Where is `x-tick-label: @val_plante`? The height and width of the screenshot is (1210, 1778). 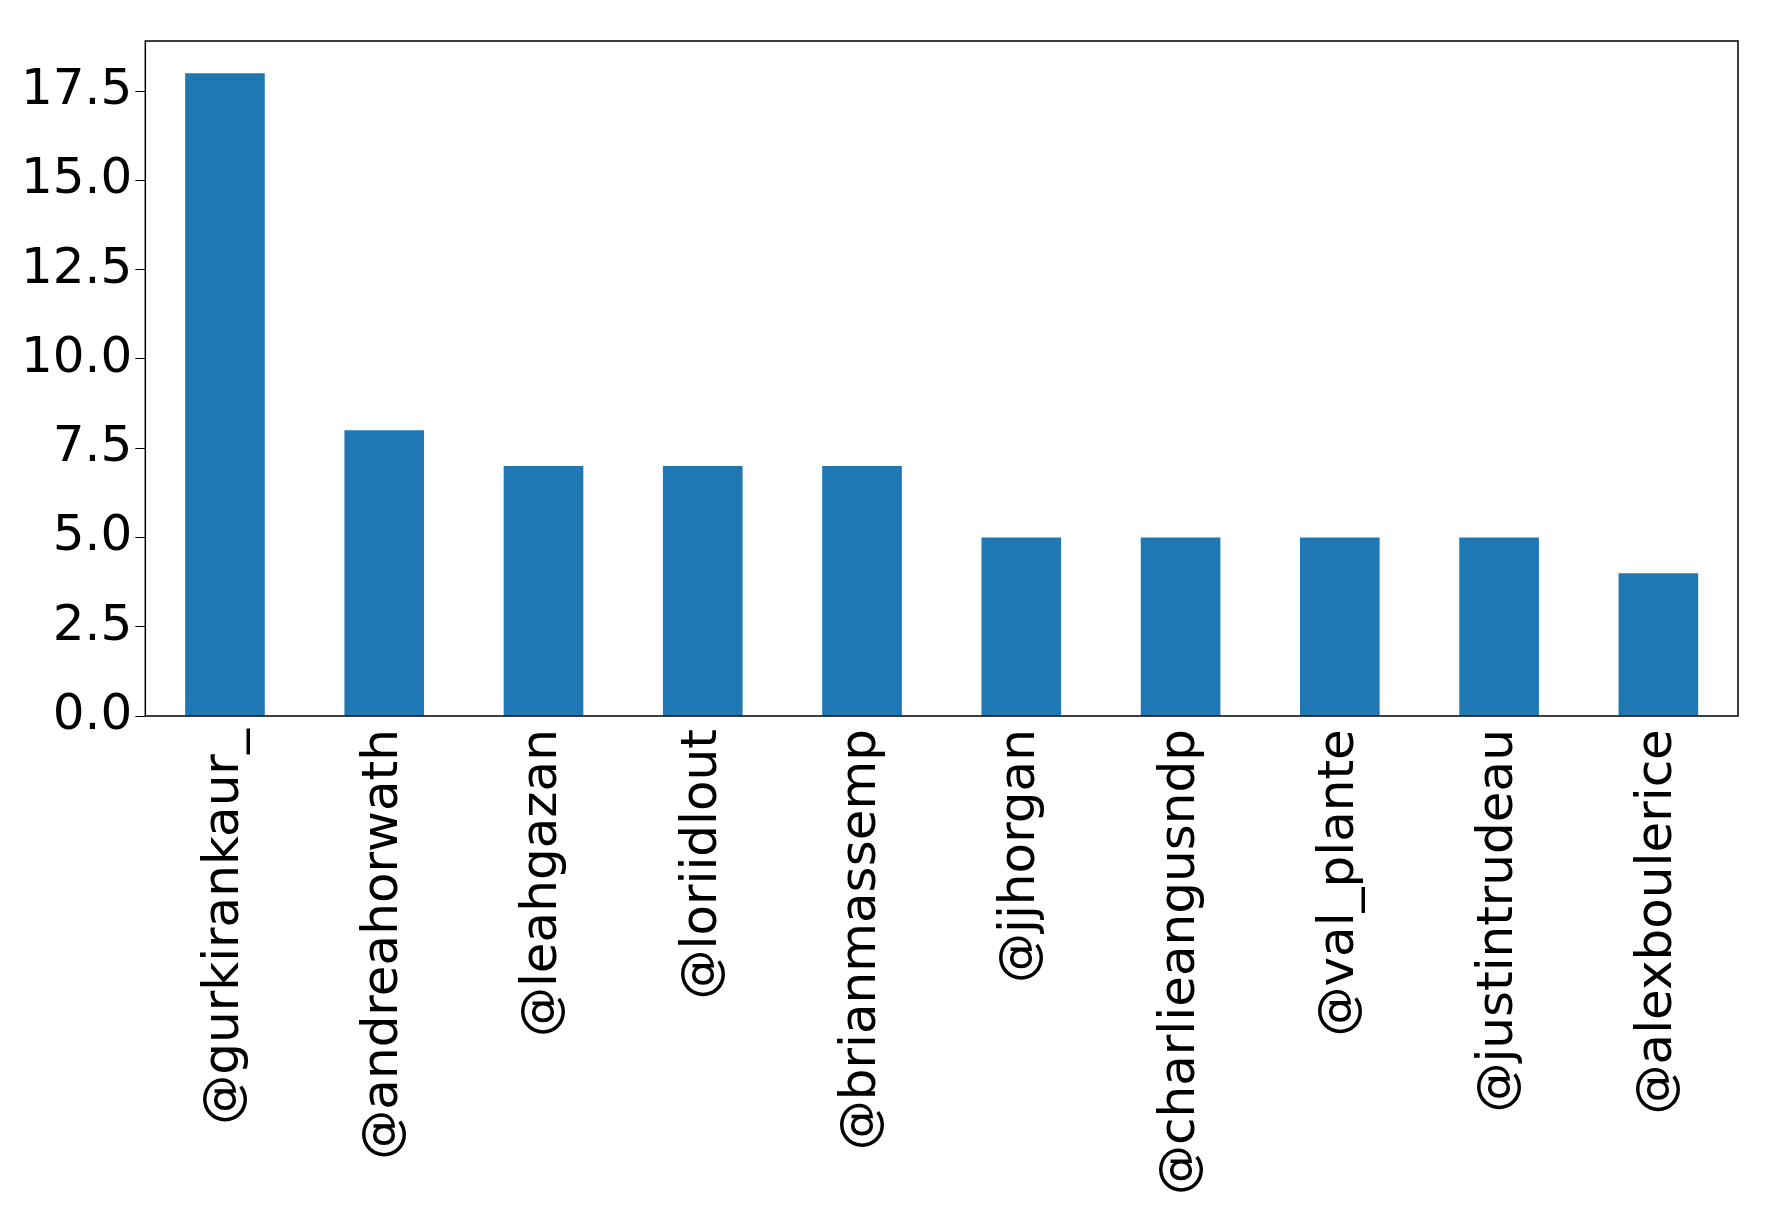
x-tick-label: @val_plante is located at coordinates (1335, 883).